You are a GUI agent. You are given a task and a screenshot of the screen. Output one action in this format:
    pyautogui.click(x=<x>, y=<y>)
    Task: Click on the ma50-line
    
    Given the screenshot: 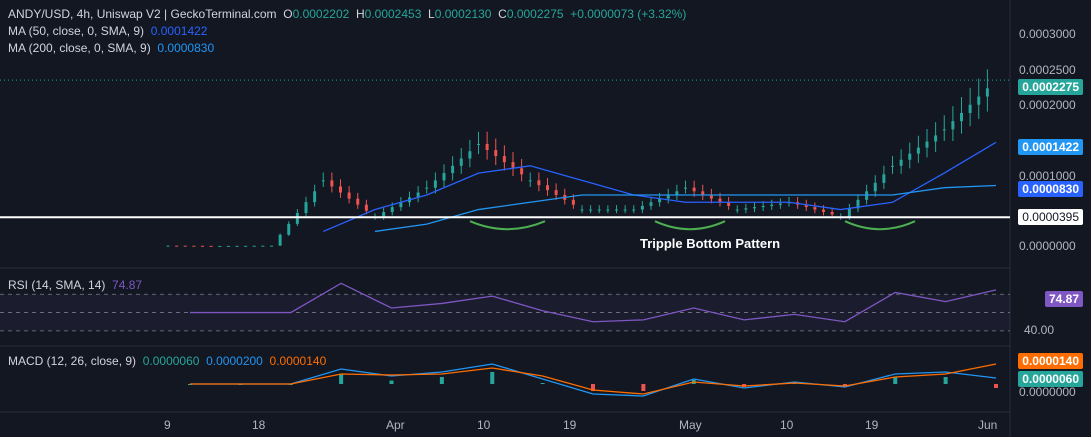 What is the action you would take?
    pyautogui.click(x=659, y=187)
    